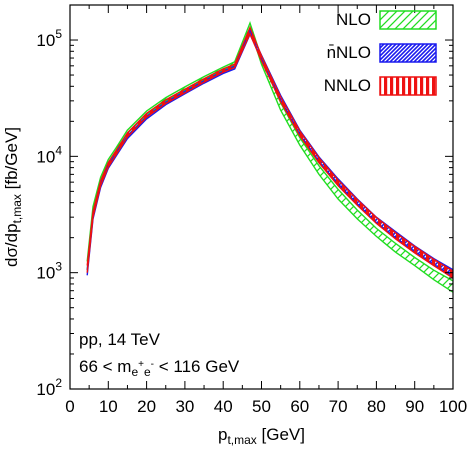  Describe the element at coordinates (17, 208) in the screenshot. I see `y-axis-title-sub: t,max` at that location.